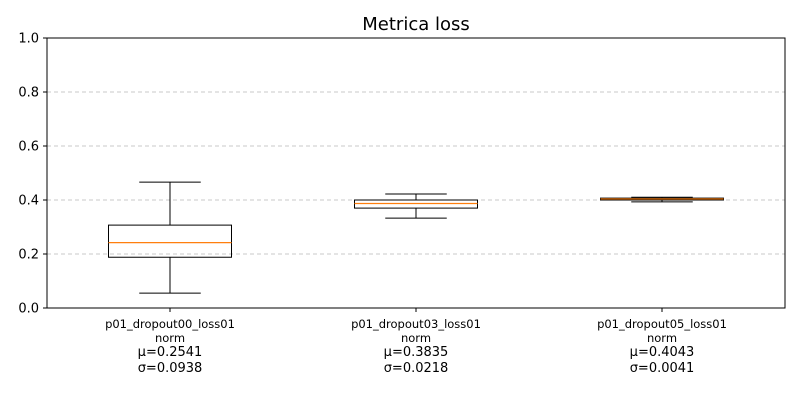  Describe the element at coordinates (662, 352) in the screenshot. I see `mean-label: μ=0.4043` at that location.